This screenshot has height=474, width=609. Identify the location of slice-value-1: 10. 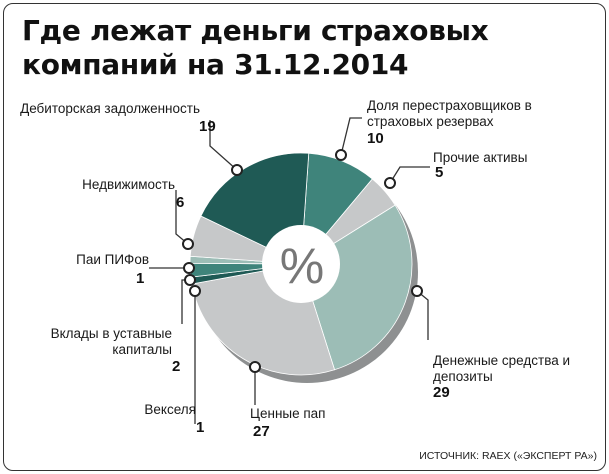
(375, 138).